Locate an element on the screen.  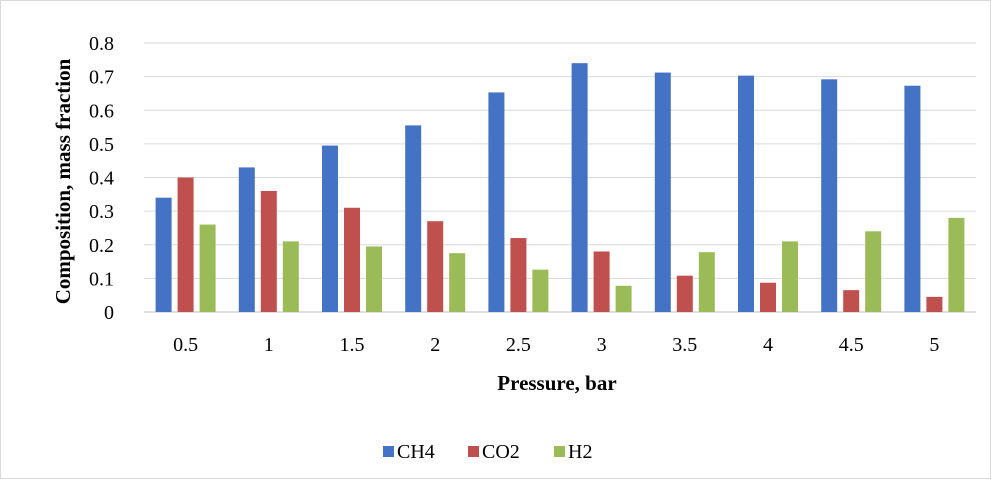
y-tick-label: 0.1 is located at coordinates (101, 279).